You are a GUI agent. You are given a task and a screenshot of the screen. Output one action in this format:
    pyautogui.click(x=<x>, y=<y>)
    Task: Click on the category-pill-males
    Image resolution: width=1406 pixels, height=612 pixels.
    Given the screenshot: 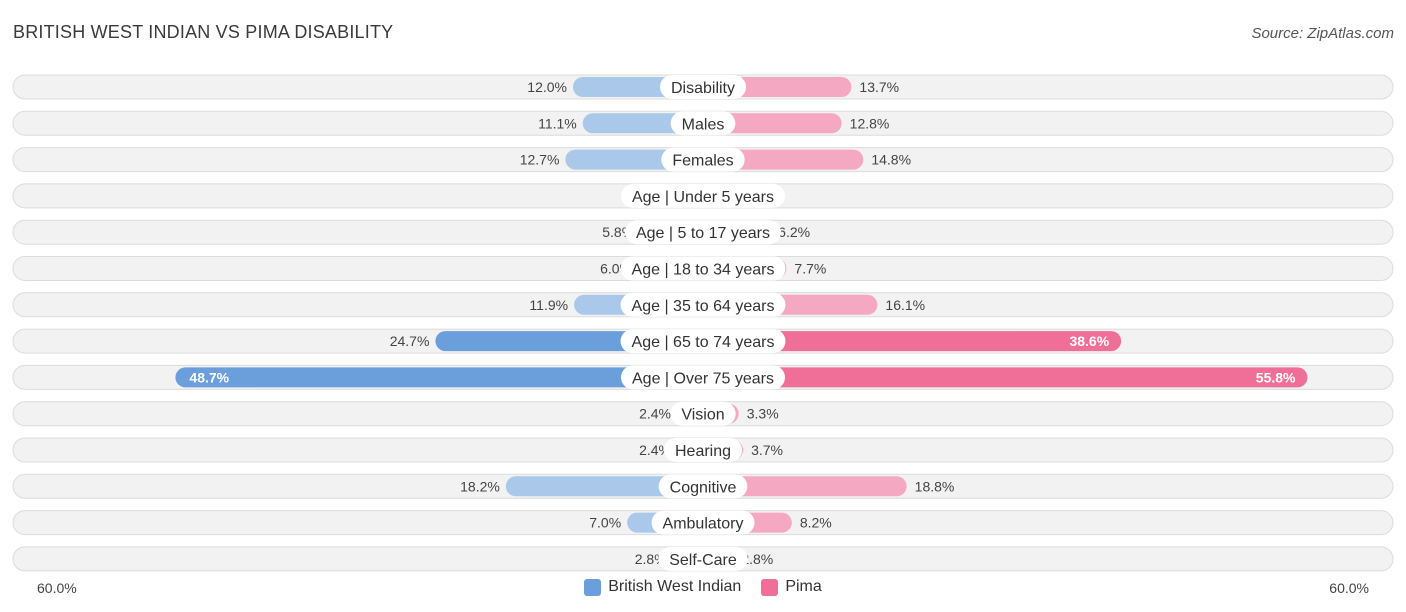 What is the action you would take?
    pyautogui.click(x=703, y=123)
    